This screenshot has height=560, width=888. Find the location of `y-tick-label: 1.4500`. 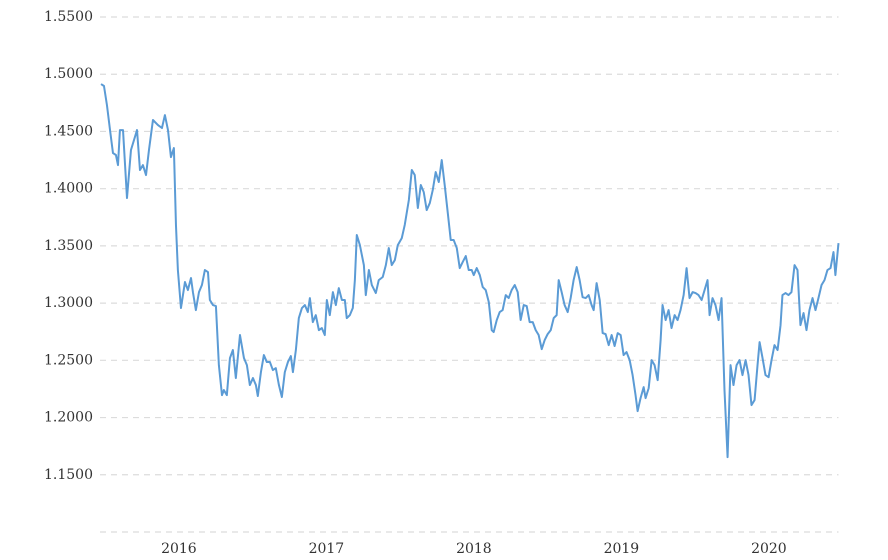

y-tick-label: 1.4500 is located at coordinates (68, 131).